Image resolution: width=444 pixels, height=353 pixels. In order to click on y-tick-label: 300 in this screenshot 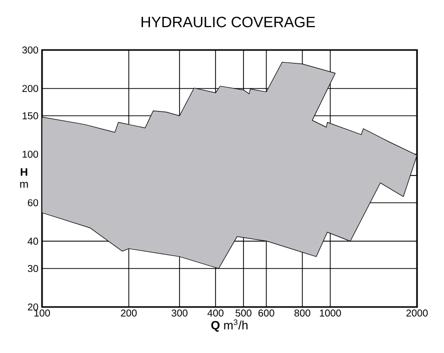, I will do `click(30, 50)`.